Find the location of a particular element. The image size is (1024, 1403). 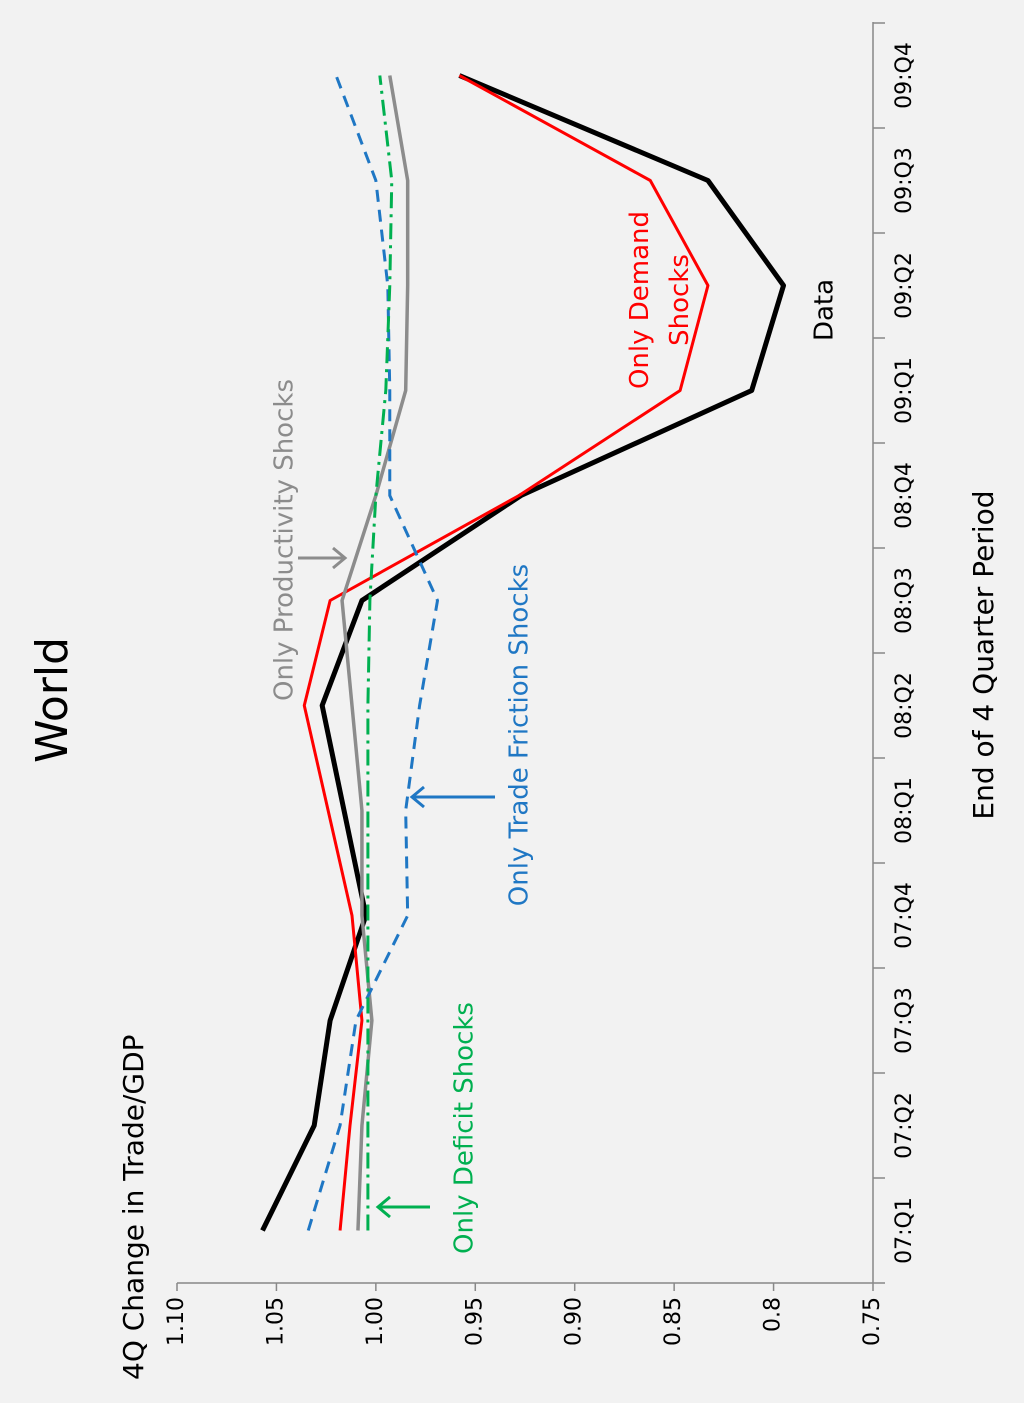

x-tick-label: 09:Q2 is located at coordinates (904, 285).